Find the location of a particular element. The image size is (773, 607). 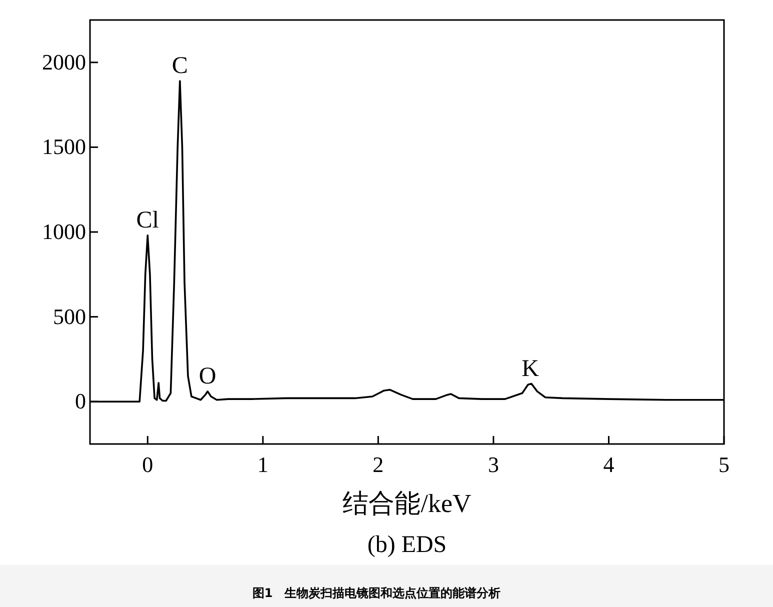

x-tick-label: 4 is located at coordinates (608, 464).